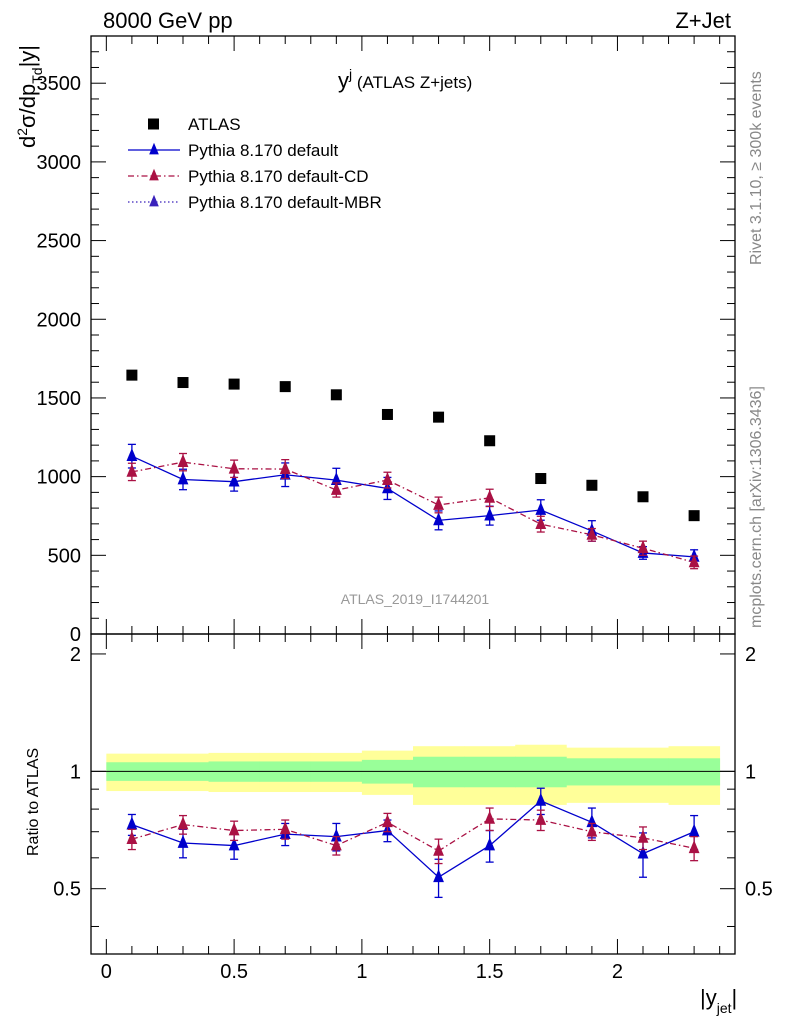 This screenshot has width=786, height=1024. Describe the element at coordinates (759, 890) in the screenshot. I see `ratio-y-tick-label-right: 0.5` at that location.